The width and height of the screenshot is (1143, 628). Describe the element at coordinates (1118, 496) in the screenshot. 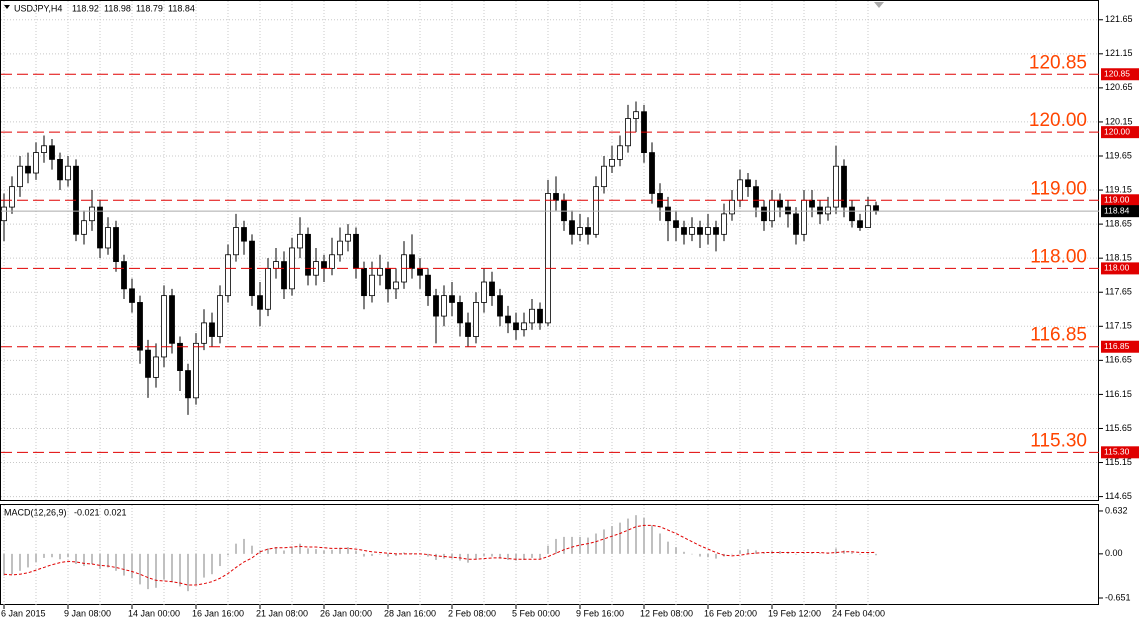

I see `y-tick-label: 114.65` at that location.